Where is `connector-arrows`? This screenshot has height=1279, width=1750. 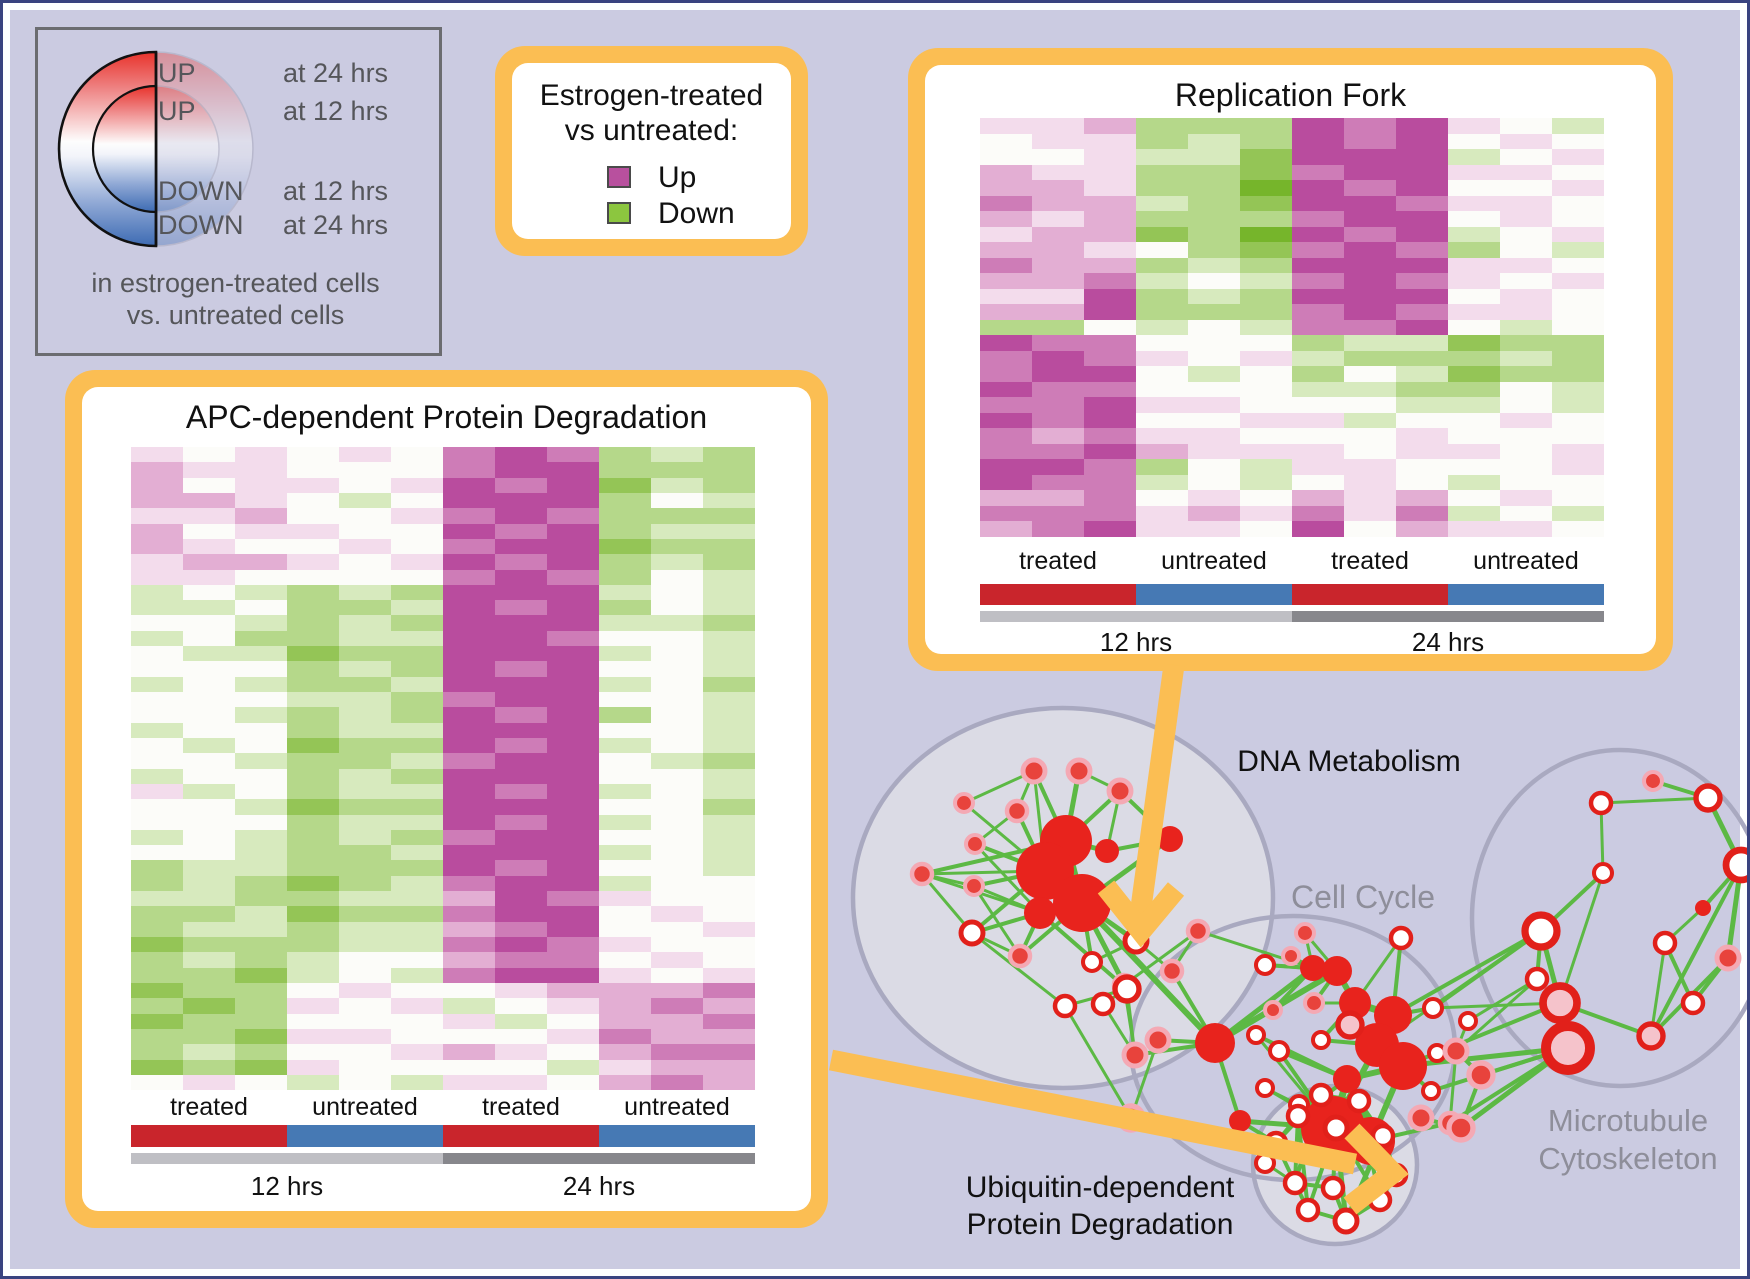 connector-arrows is located at coordinates (1118, 939).